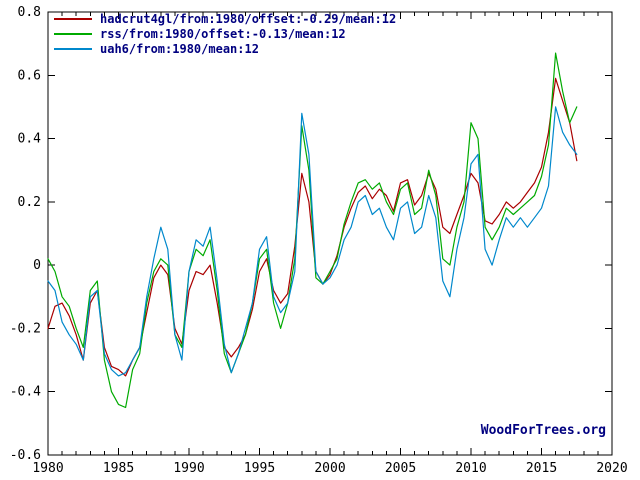  I want to click on svg-text: 1980, so click(47, 468).